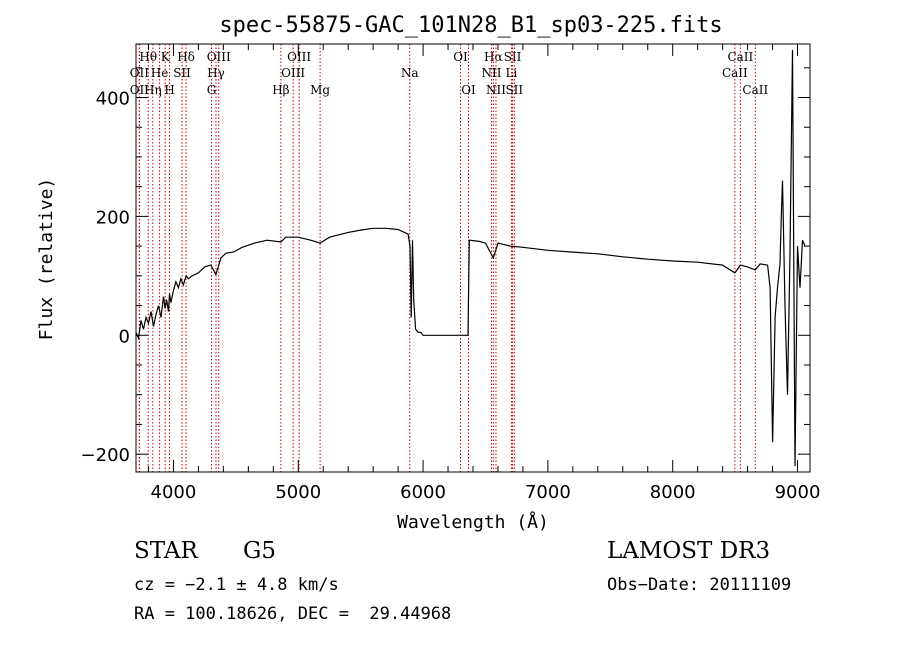  Describe the element at coordinates (410, 73) in the screenshot. I see `spectral-line-label: Na` at that location.